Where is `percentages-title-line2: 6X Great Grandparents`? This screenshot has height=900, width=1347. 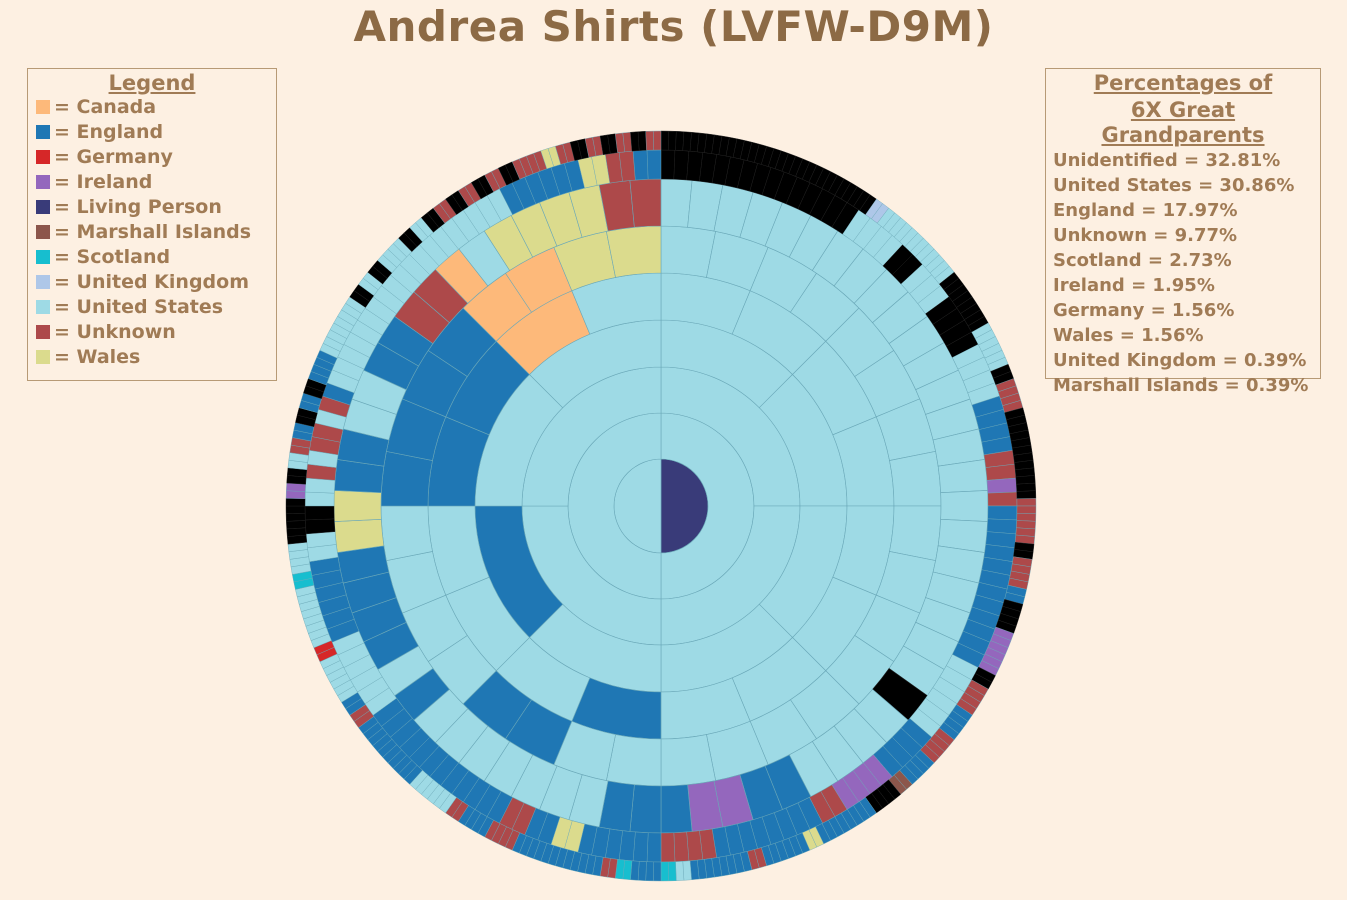 percentages-title-line2: 6X Great Grandparents is located at coordinates (1183, 122).